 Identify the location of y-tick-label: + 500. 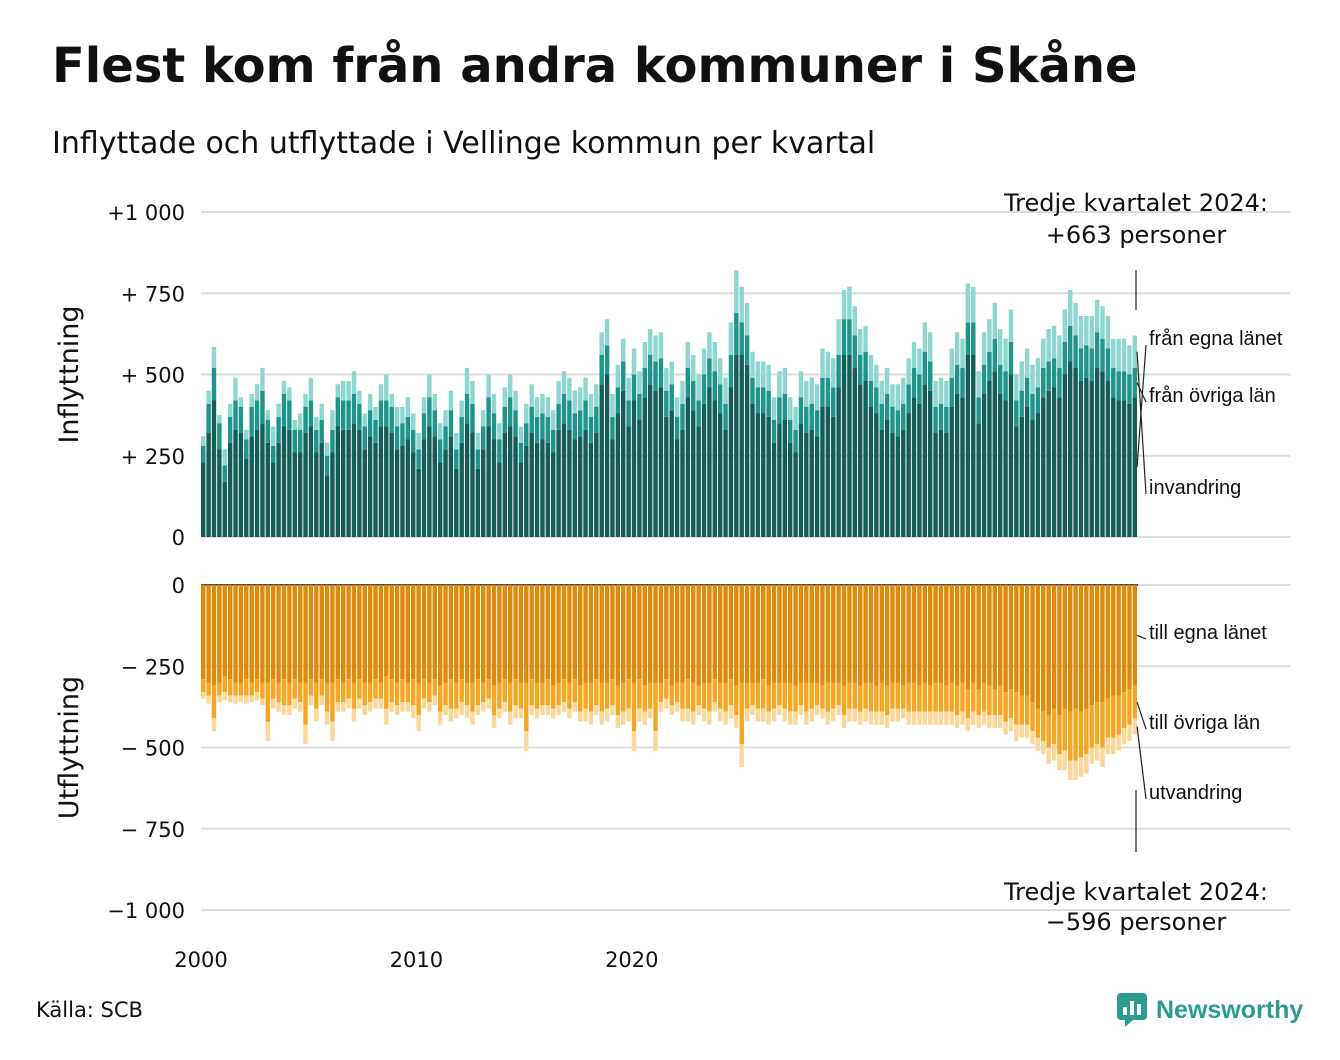
(153, 376).